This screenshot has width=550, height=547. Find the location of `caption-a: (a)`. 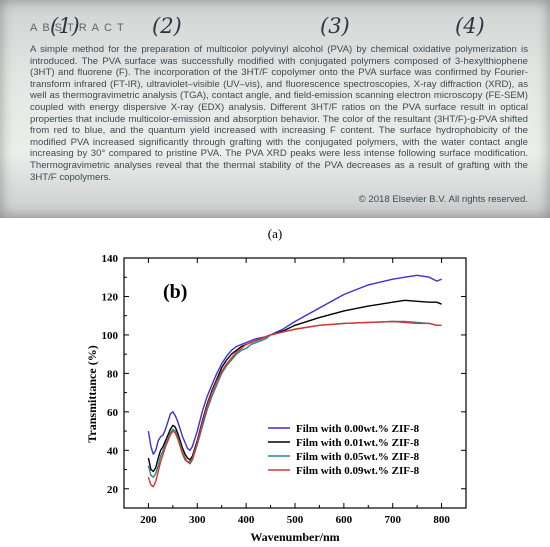

caption-a: (a) is located at coordinates (275, 233).